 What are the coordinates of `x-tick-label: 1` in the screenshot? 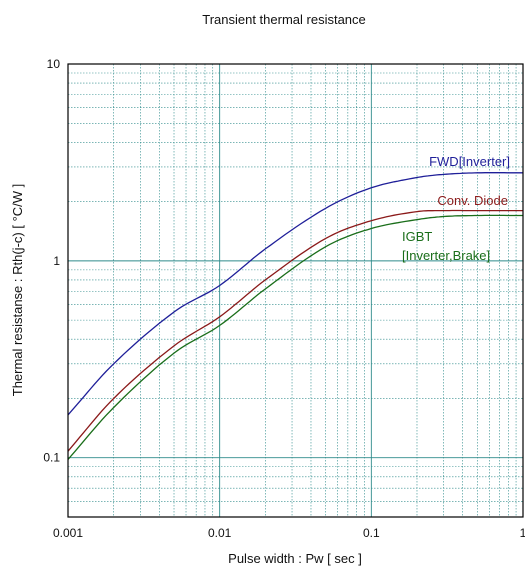 It's located at (522, 533).